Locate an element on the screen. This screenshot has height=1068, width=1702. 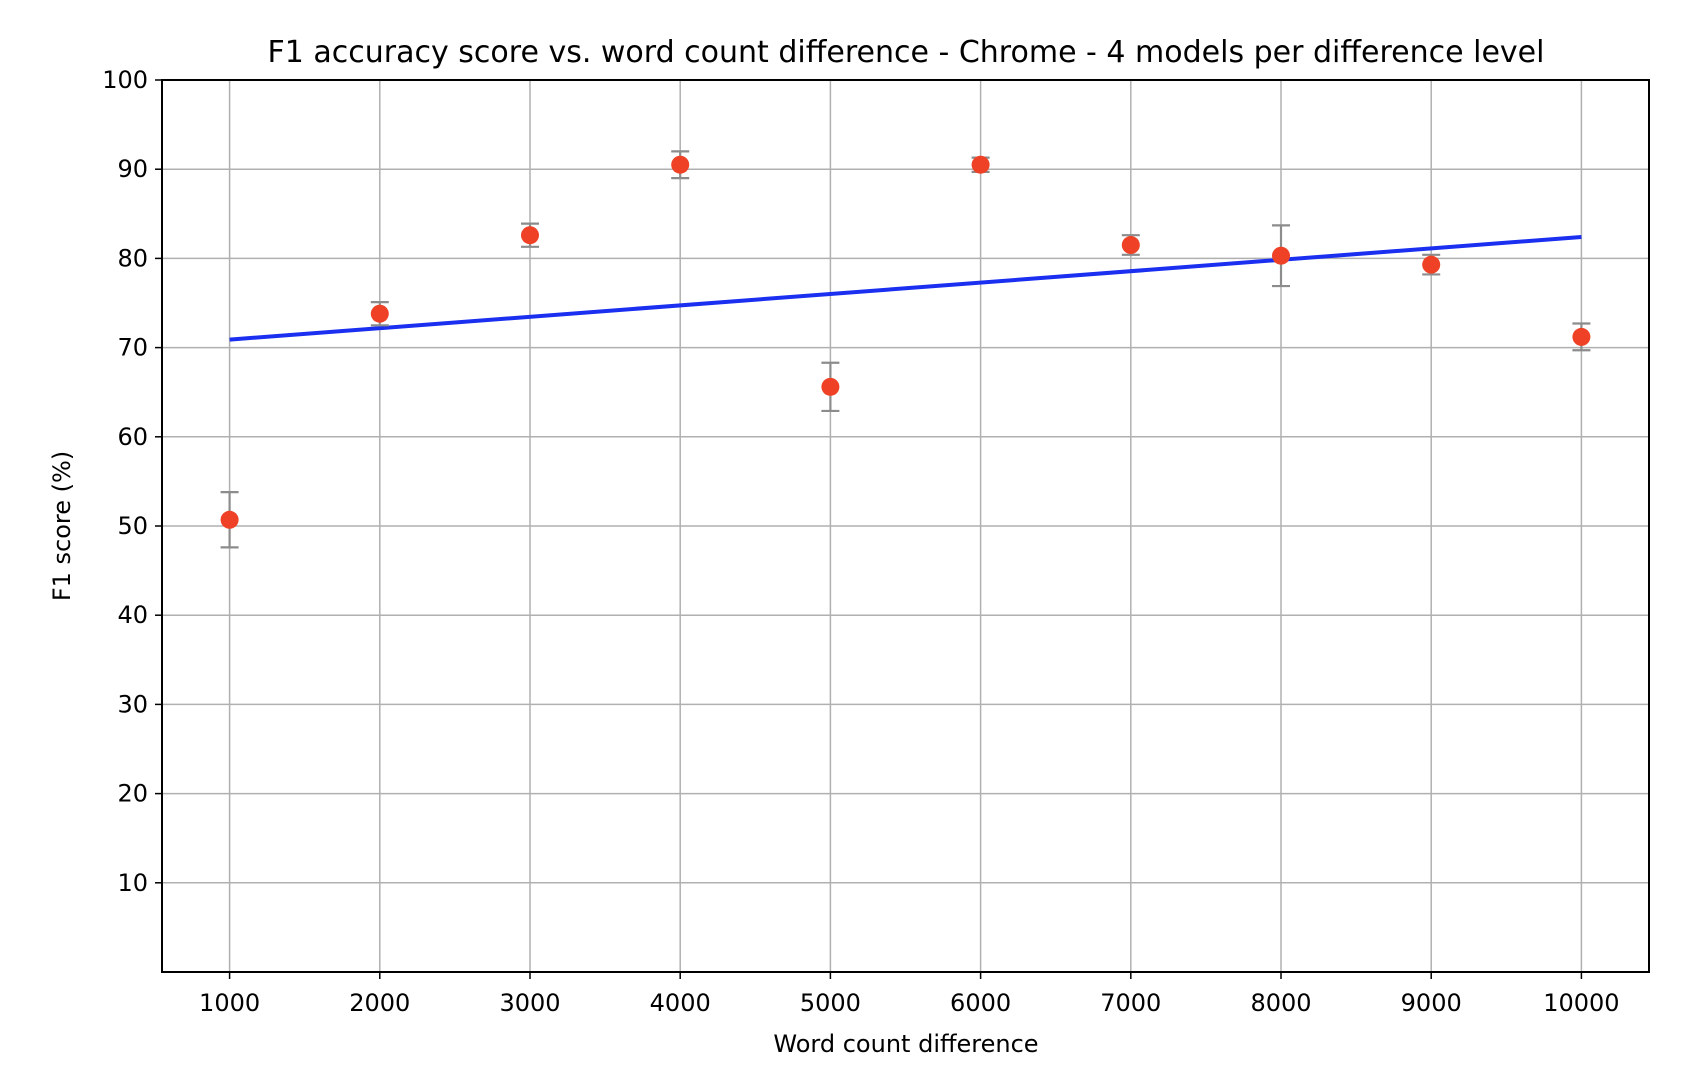
x-axis-label: Word count difference is located at coordinates (905, 1044).